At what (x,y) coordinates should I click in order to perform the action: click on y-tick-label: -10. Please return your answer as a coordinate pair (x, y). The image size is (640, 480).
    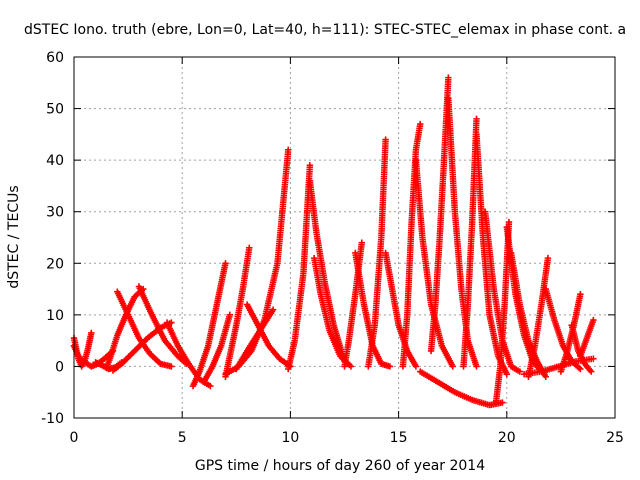
    Looking at the image, I should click on (52, 419).